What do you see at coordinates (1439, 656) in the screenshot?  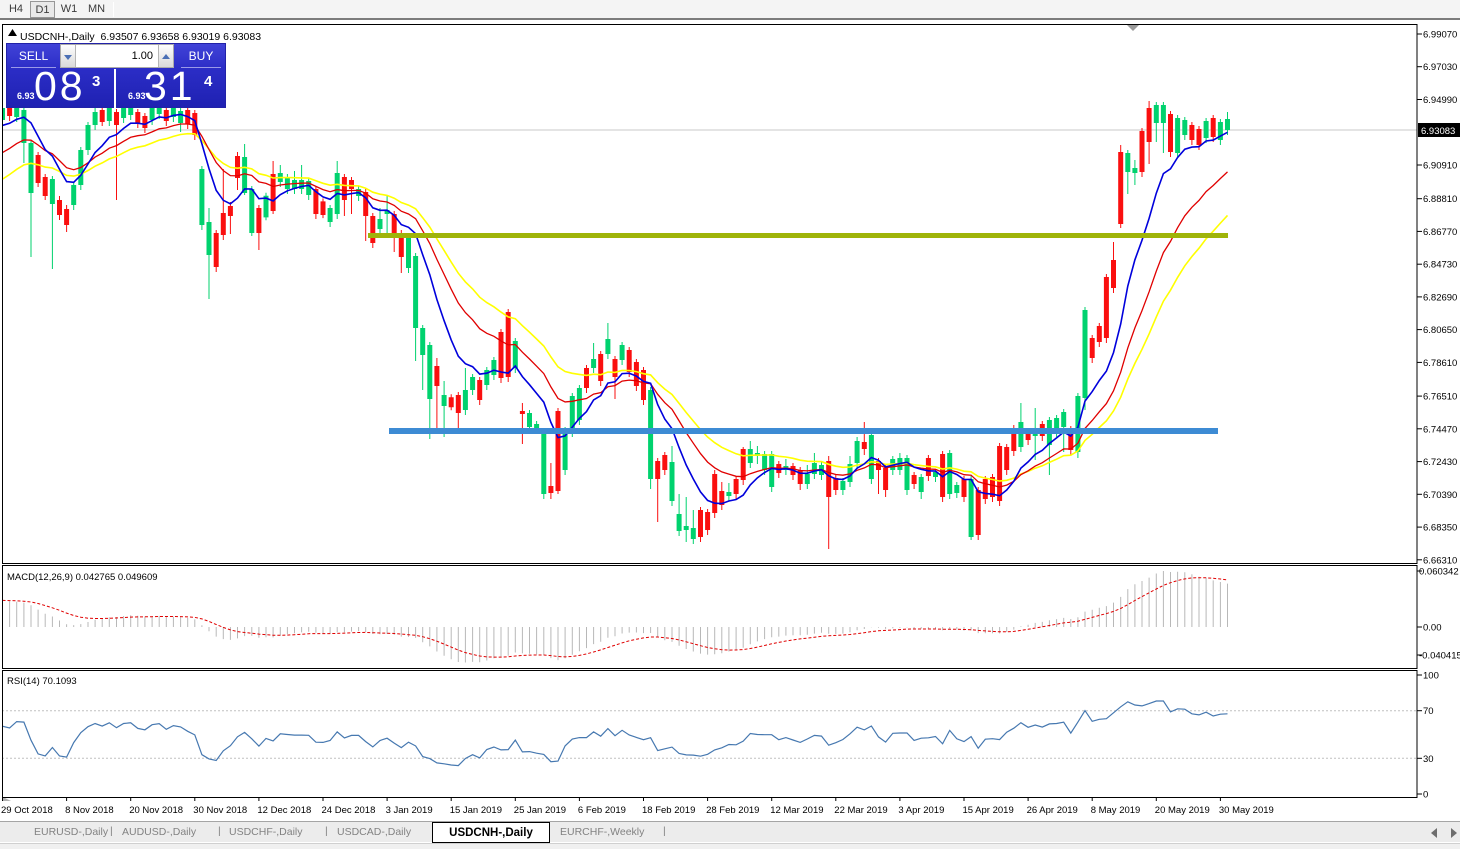 I see `svg-text: -0.040415` at bounding box center [1439, 656].